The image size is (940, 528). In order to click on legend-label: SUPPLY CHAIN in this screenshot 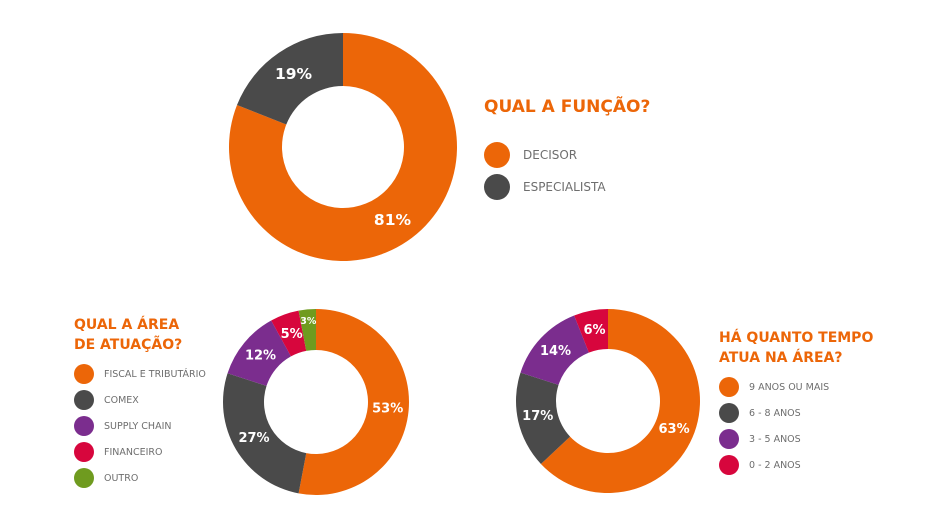, I will do `click(138, 426)`.